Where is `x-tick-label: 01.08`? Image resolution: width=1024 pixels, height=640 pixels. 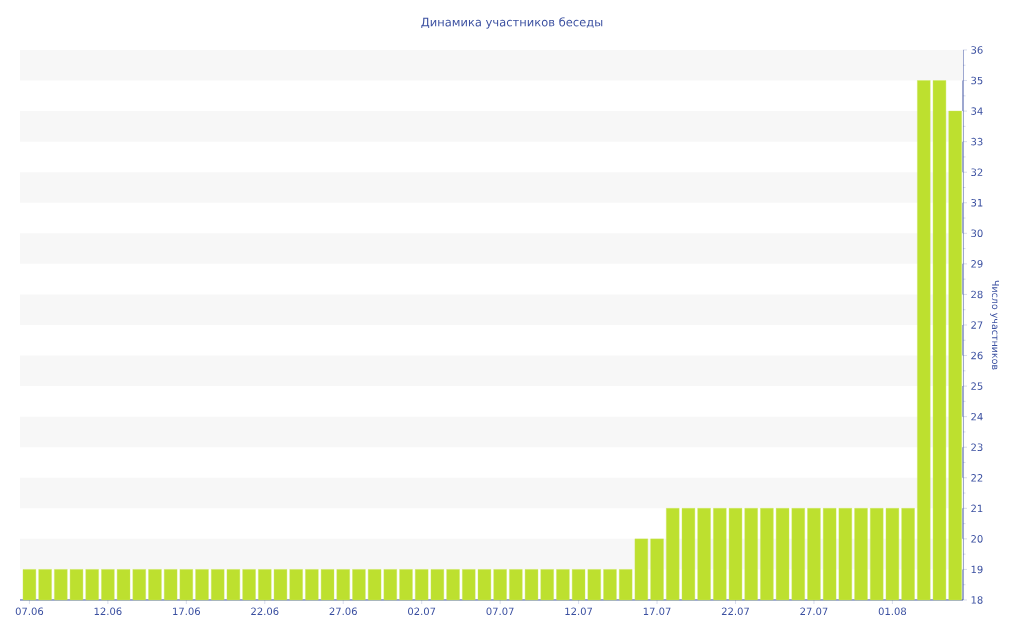 x-tick-label: 01.08 is located at coordinates (892, 611).